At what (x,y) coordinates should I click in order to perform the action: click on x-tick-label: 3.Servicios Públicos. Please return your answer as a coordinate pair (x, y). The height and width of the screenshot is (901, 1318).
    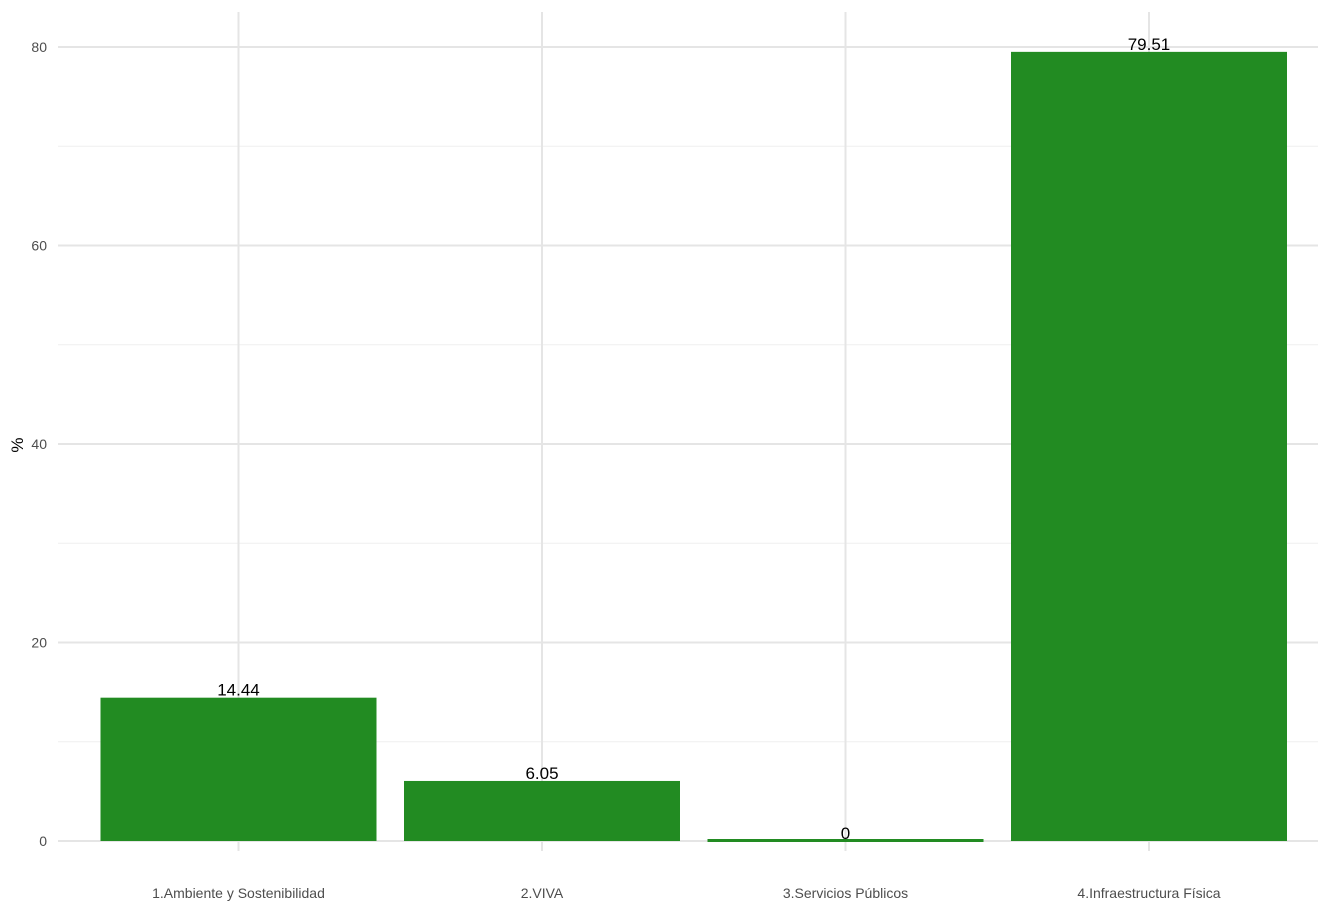
    Looking at the image, I should click on (845, 893).